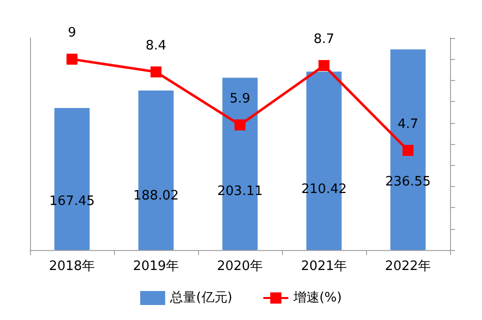  I want to click on data-label: 4.7, so click(408, 124).